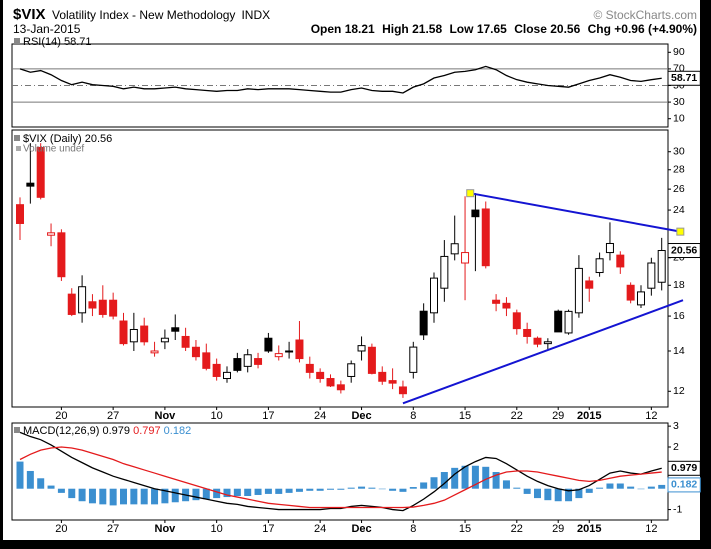 Image resolution: width=711 pixels, height=549 pixels. Describe the element at coordinates (29, 14) in the screenshot. I see `symbol: $VIX` at that location.